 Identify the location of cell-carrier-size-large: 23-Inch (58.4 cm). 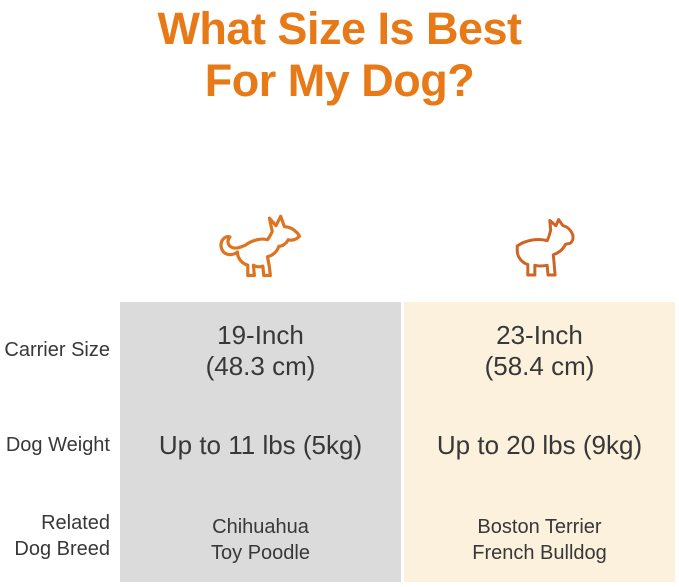
(539, 351).